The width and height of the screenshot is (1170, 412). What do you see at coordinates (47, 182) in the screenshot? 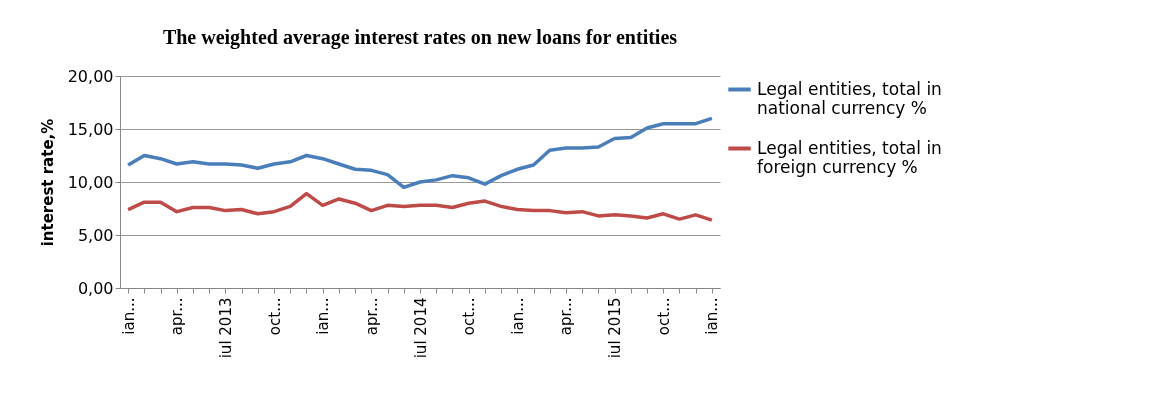
I see `y-axis-title: interest rate,%` at bounding box center [47, 182].